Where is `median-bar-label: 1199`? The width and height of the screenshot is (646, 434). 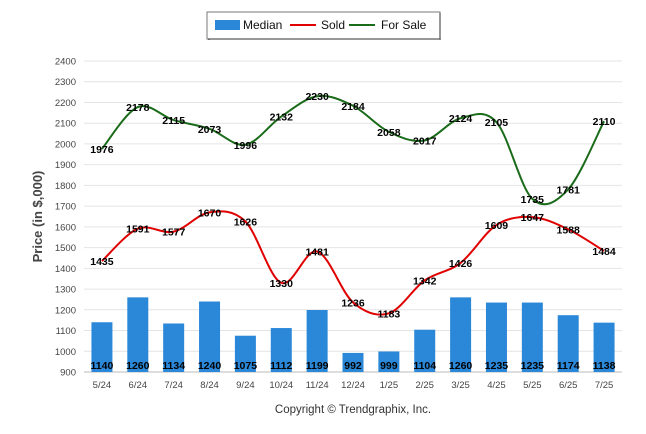
median-bar-label: 1199 is located at coordinates (317, 366).